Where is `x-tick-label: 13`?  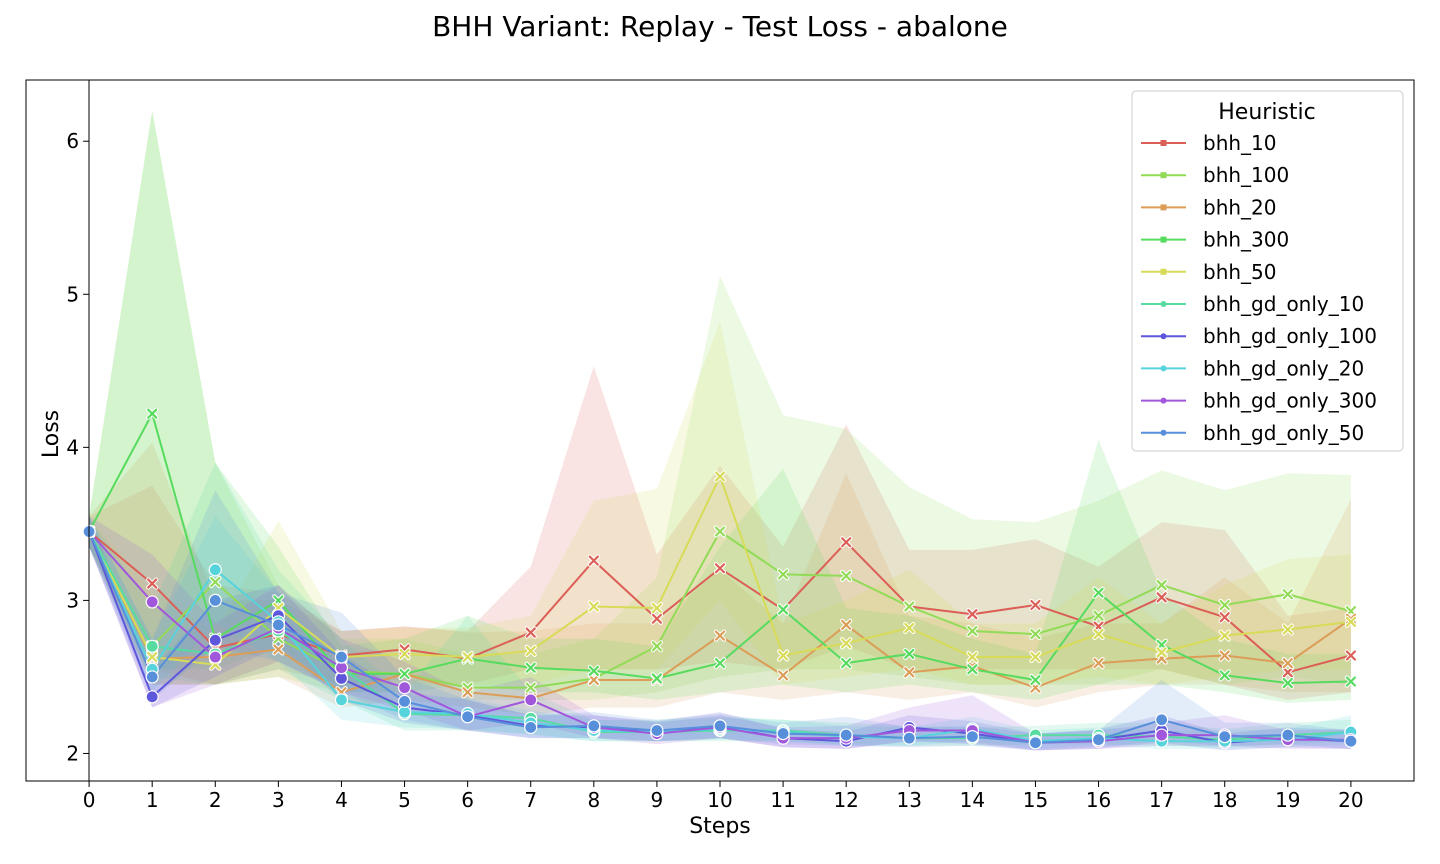 x-tick-label: 13 is located at coordinates (909, 800).